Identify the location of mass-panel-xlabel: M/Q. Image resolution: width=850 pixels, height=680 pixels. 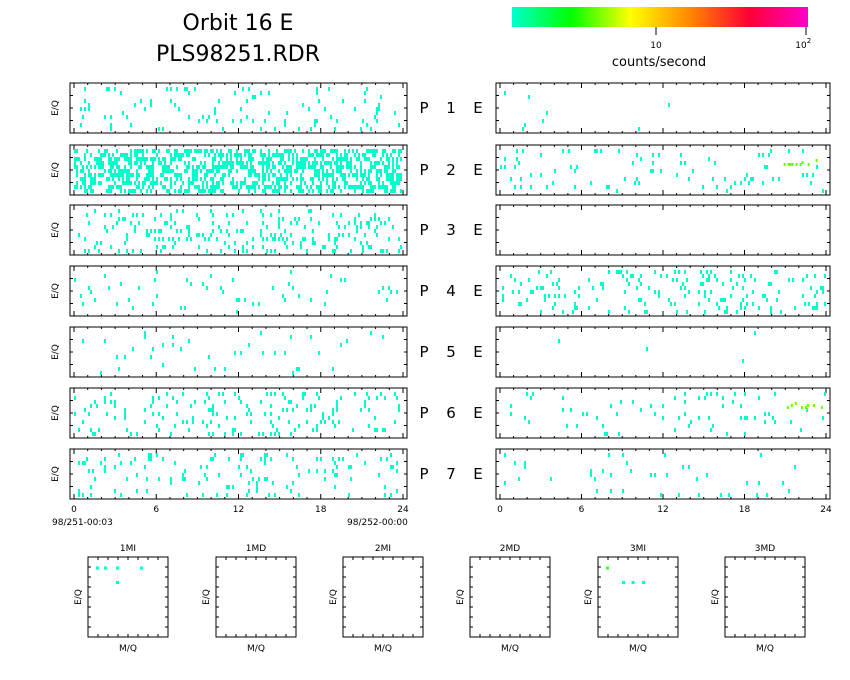
(256, 649).